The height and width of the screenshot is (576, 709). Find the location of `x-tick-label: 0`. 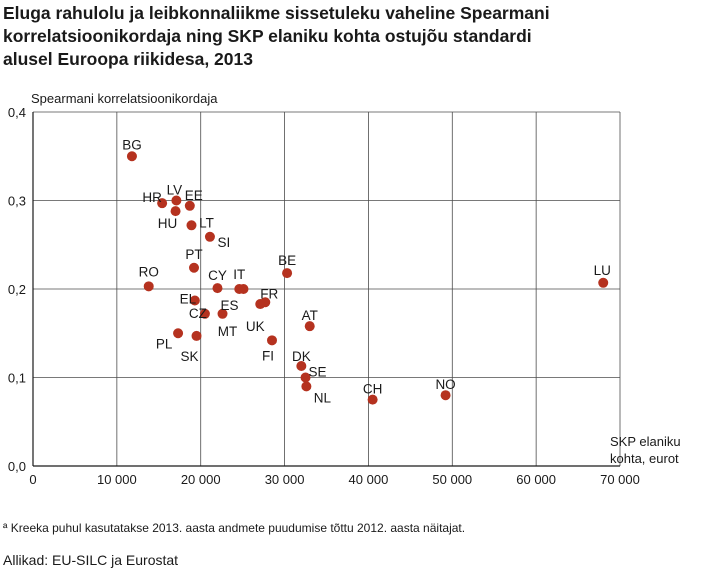

x-tick-label: 0 is located at coordinates (32, 479).